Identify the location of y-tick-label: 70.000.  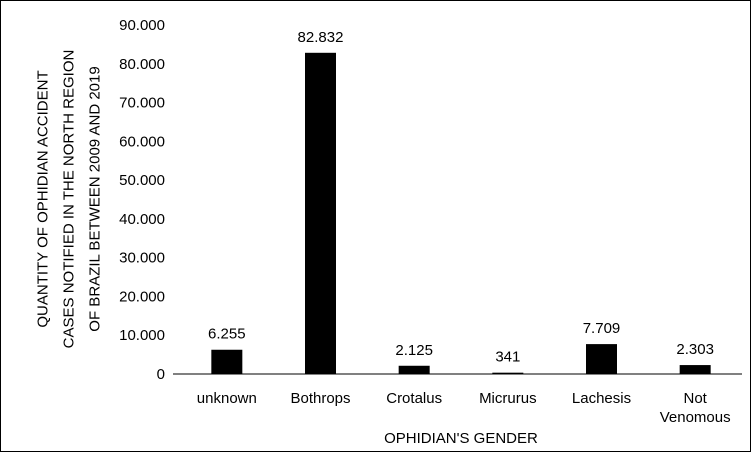
(142, 103).